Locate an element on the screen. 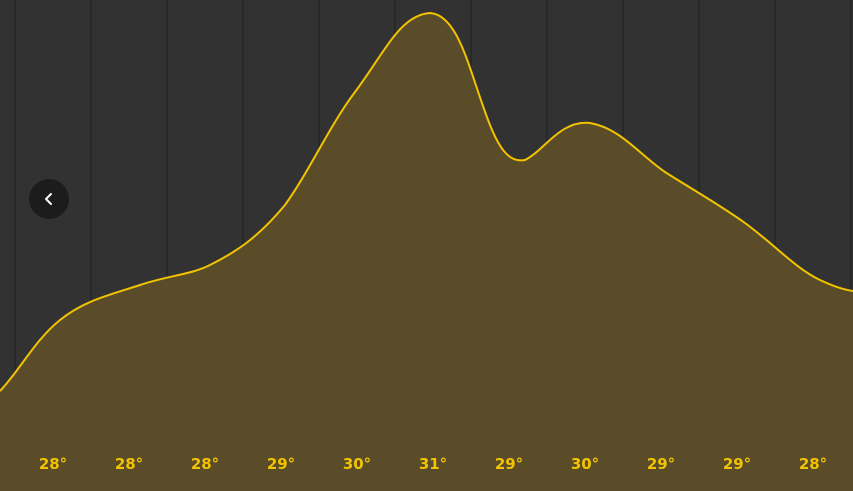 This screenshot has width=853, height=491. back-button is located at coordinates (49, 199).